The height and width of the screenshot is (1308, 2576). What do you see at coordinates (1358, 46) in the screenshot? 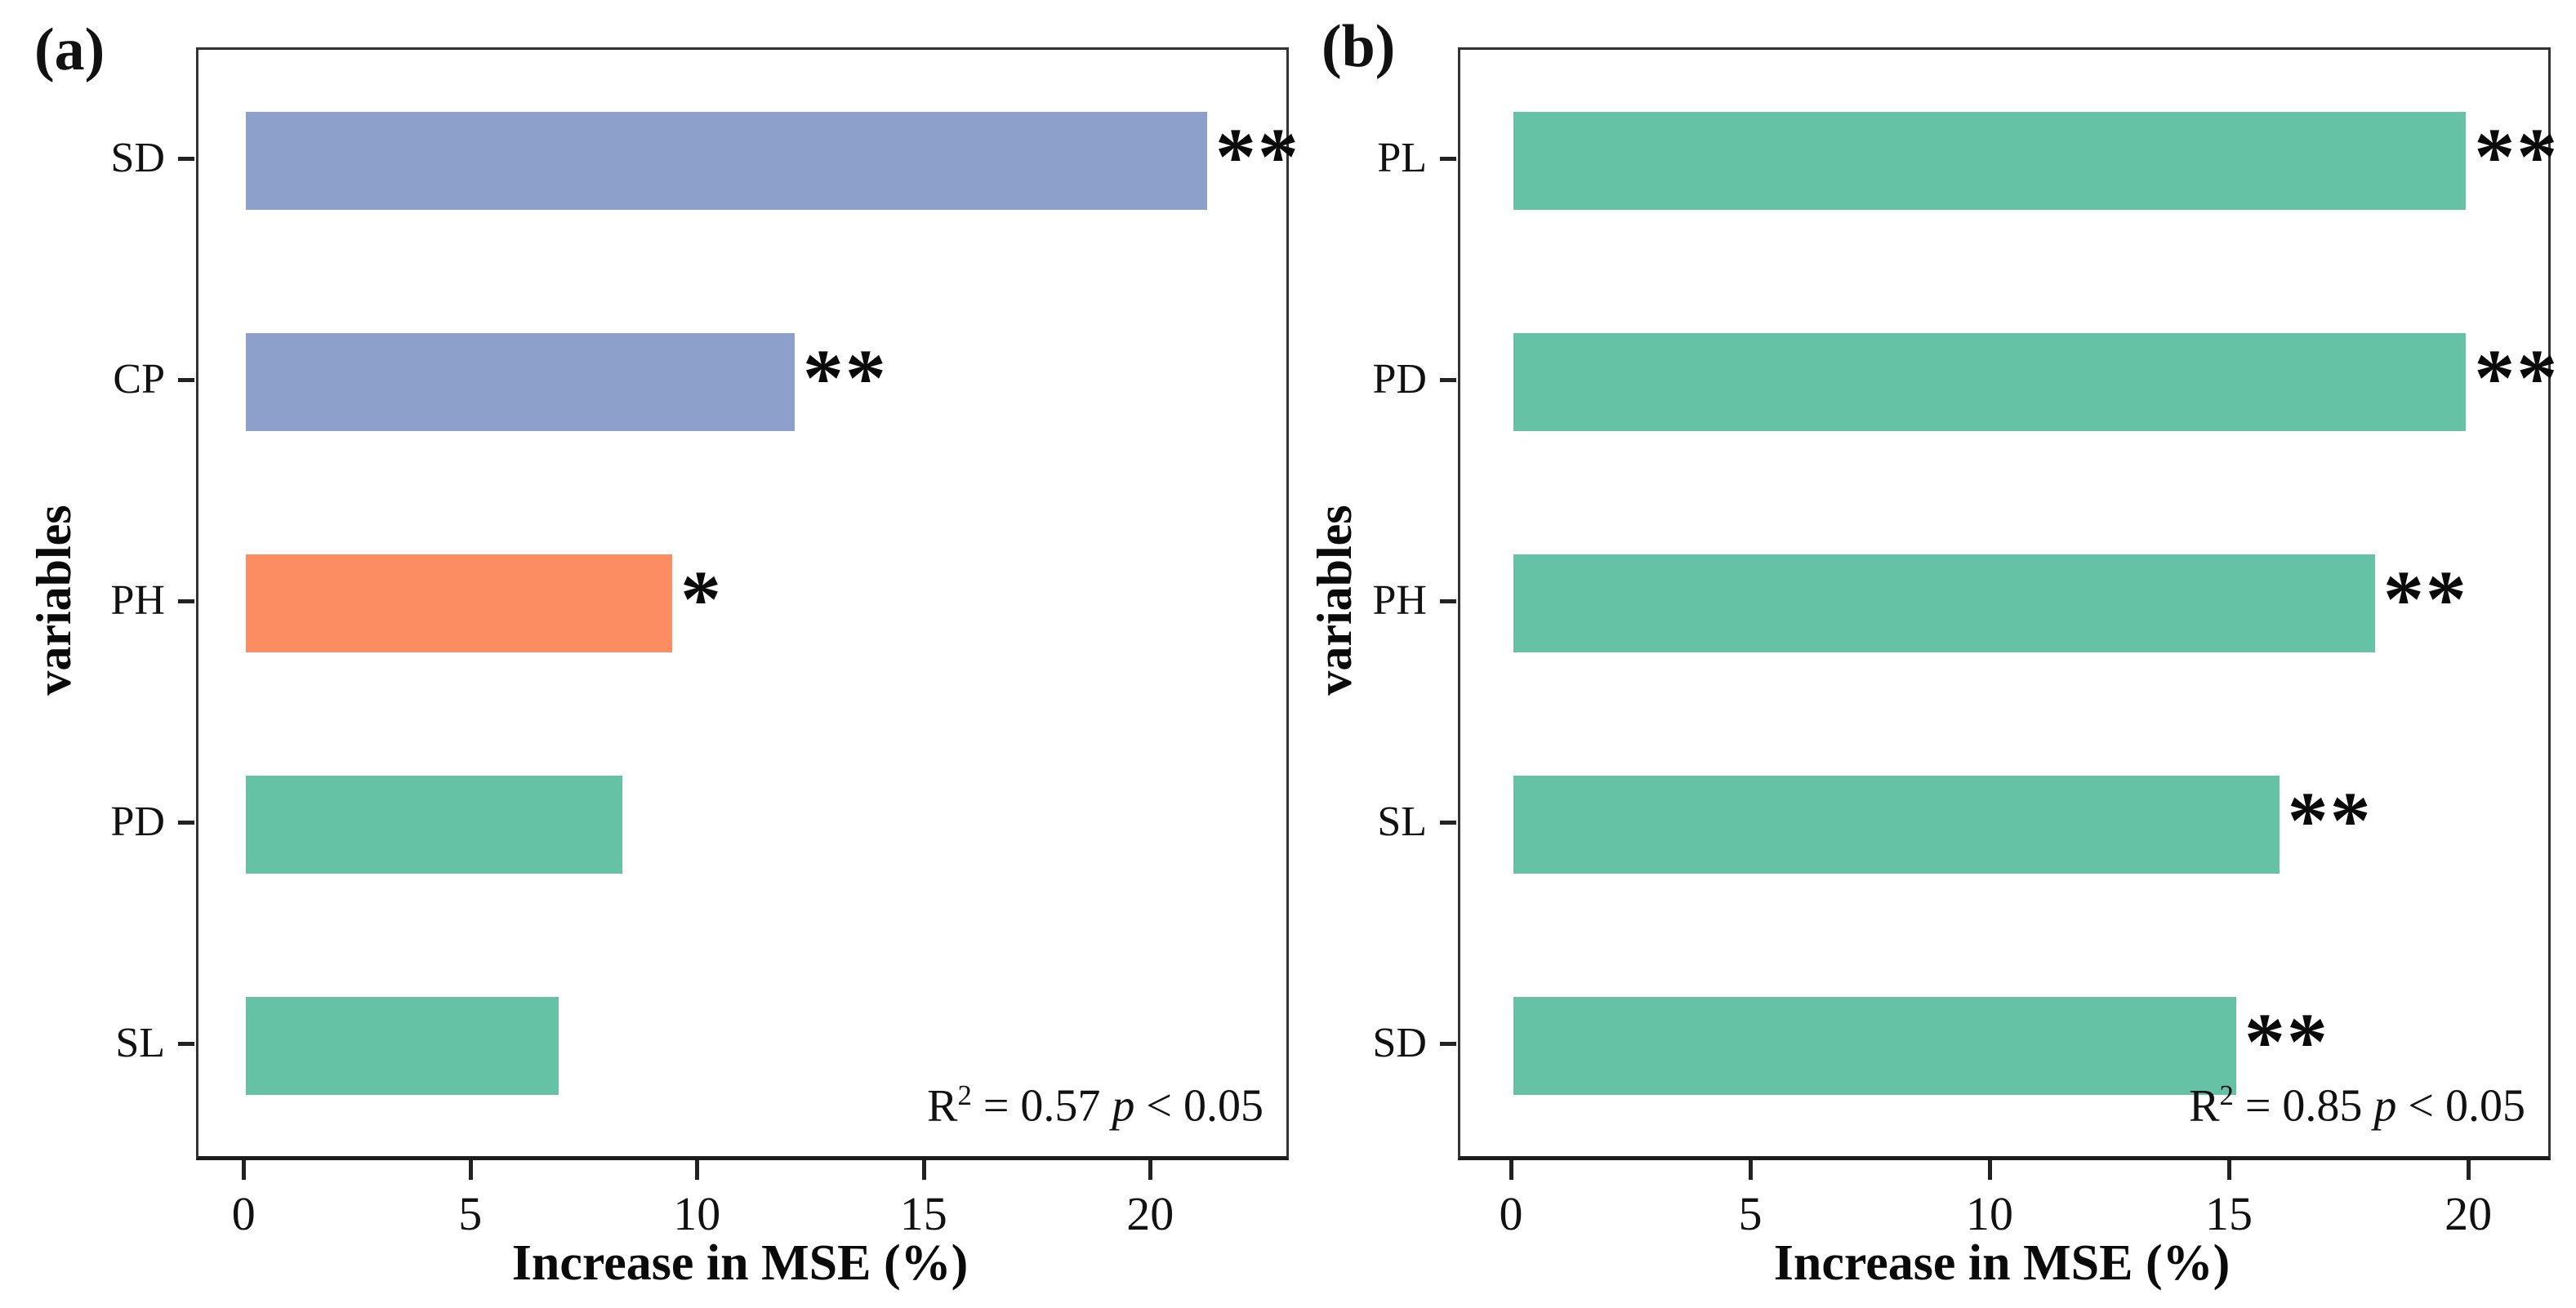
I see `panel-letter-b: (b)` at bounding box center [1358, 46].